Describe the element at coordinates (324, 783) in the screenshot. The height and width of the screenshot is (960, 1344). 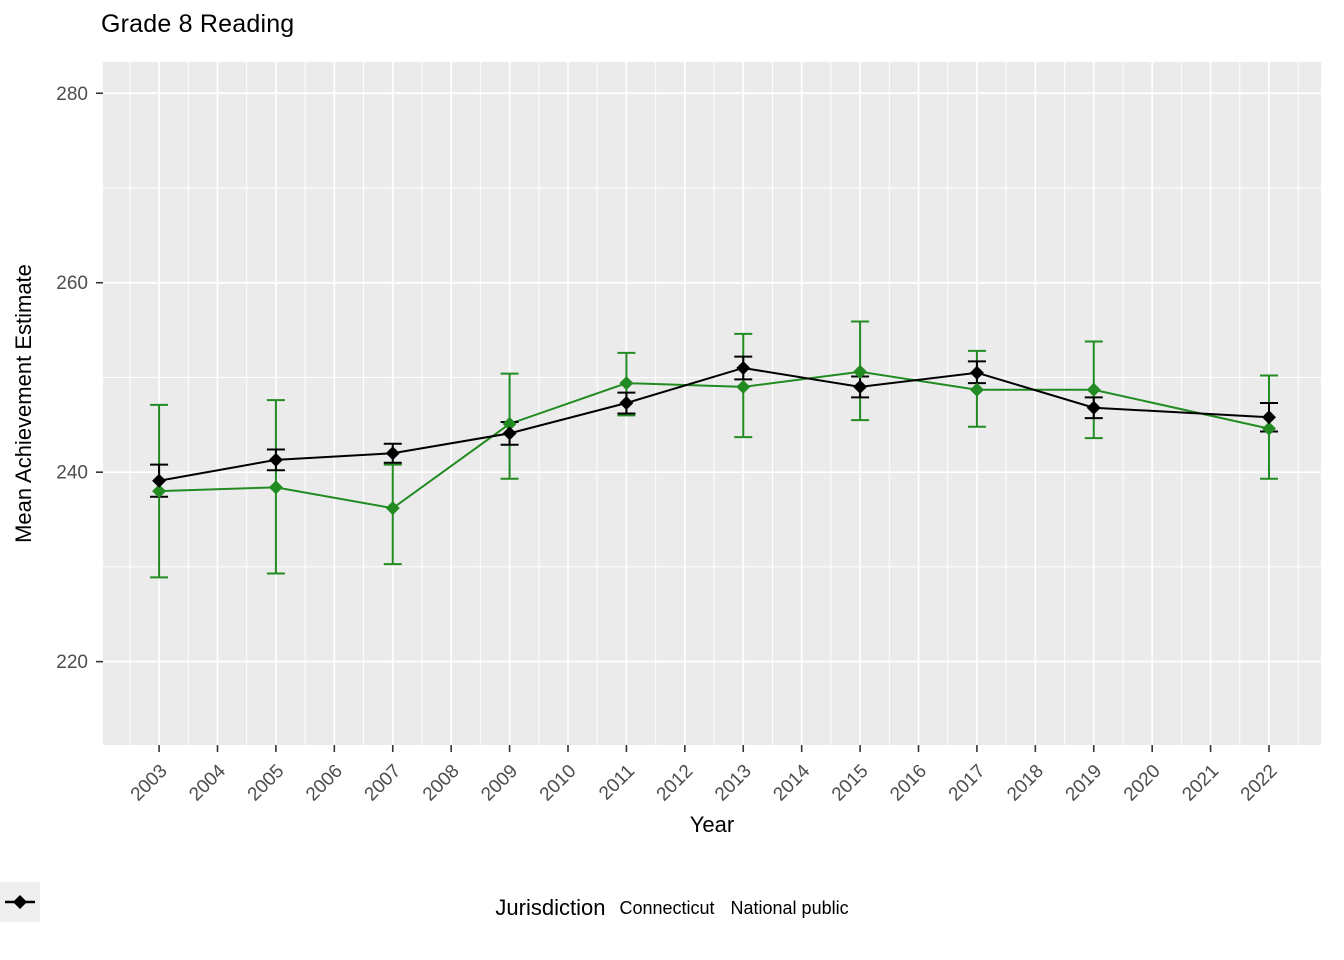
I see `x-tick-label: 2006` at that location.